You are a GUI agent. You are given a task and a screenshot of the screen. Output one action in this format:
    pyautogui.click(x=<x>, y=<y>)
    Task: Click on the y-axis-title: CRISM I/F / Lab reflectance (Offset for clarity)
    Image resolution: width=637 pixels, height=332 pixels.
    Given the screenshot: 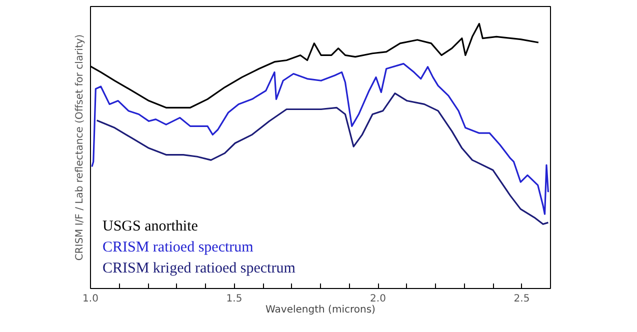 What is the action you would take?
    pyautogui.click(x=80, y=147)
    